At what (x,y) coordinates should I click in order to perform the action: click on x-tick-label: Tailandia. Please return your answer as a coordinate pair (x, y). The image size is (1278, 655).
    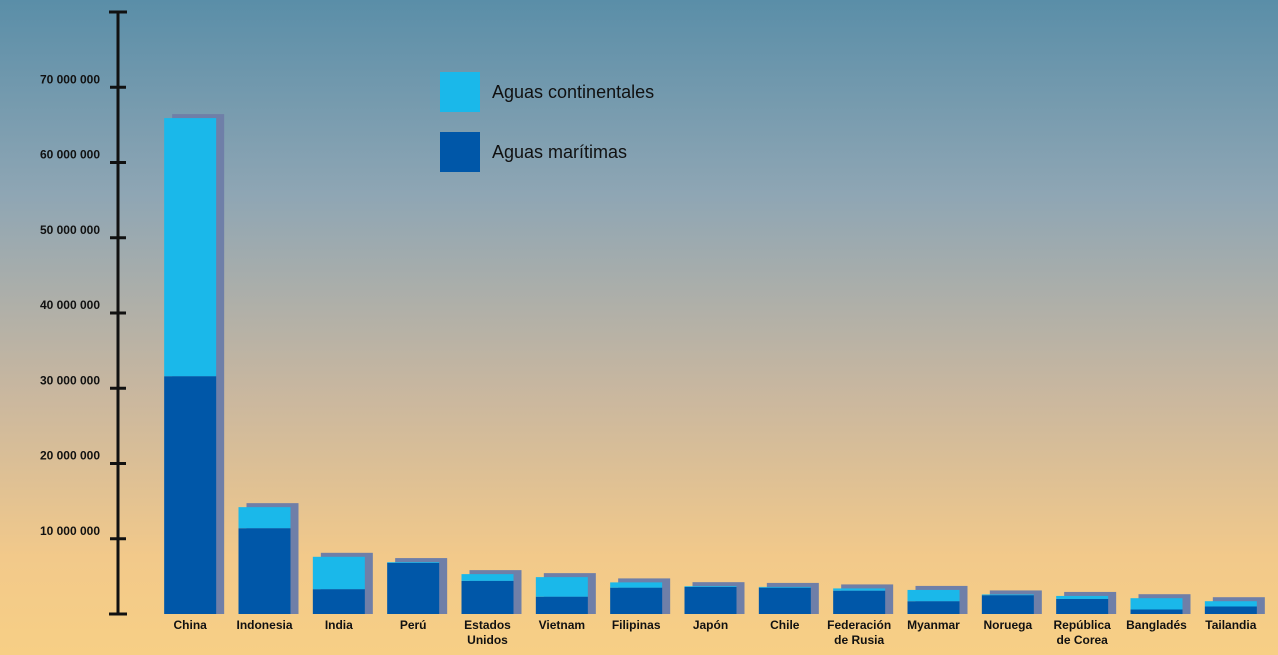
    Looking at the image, I should click on (1231, 625).